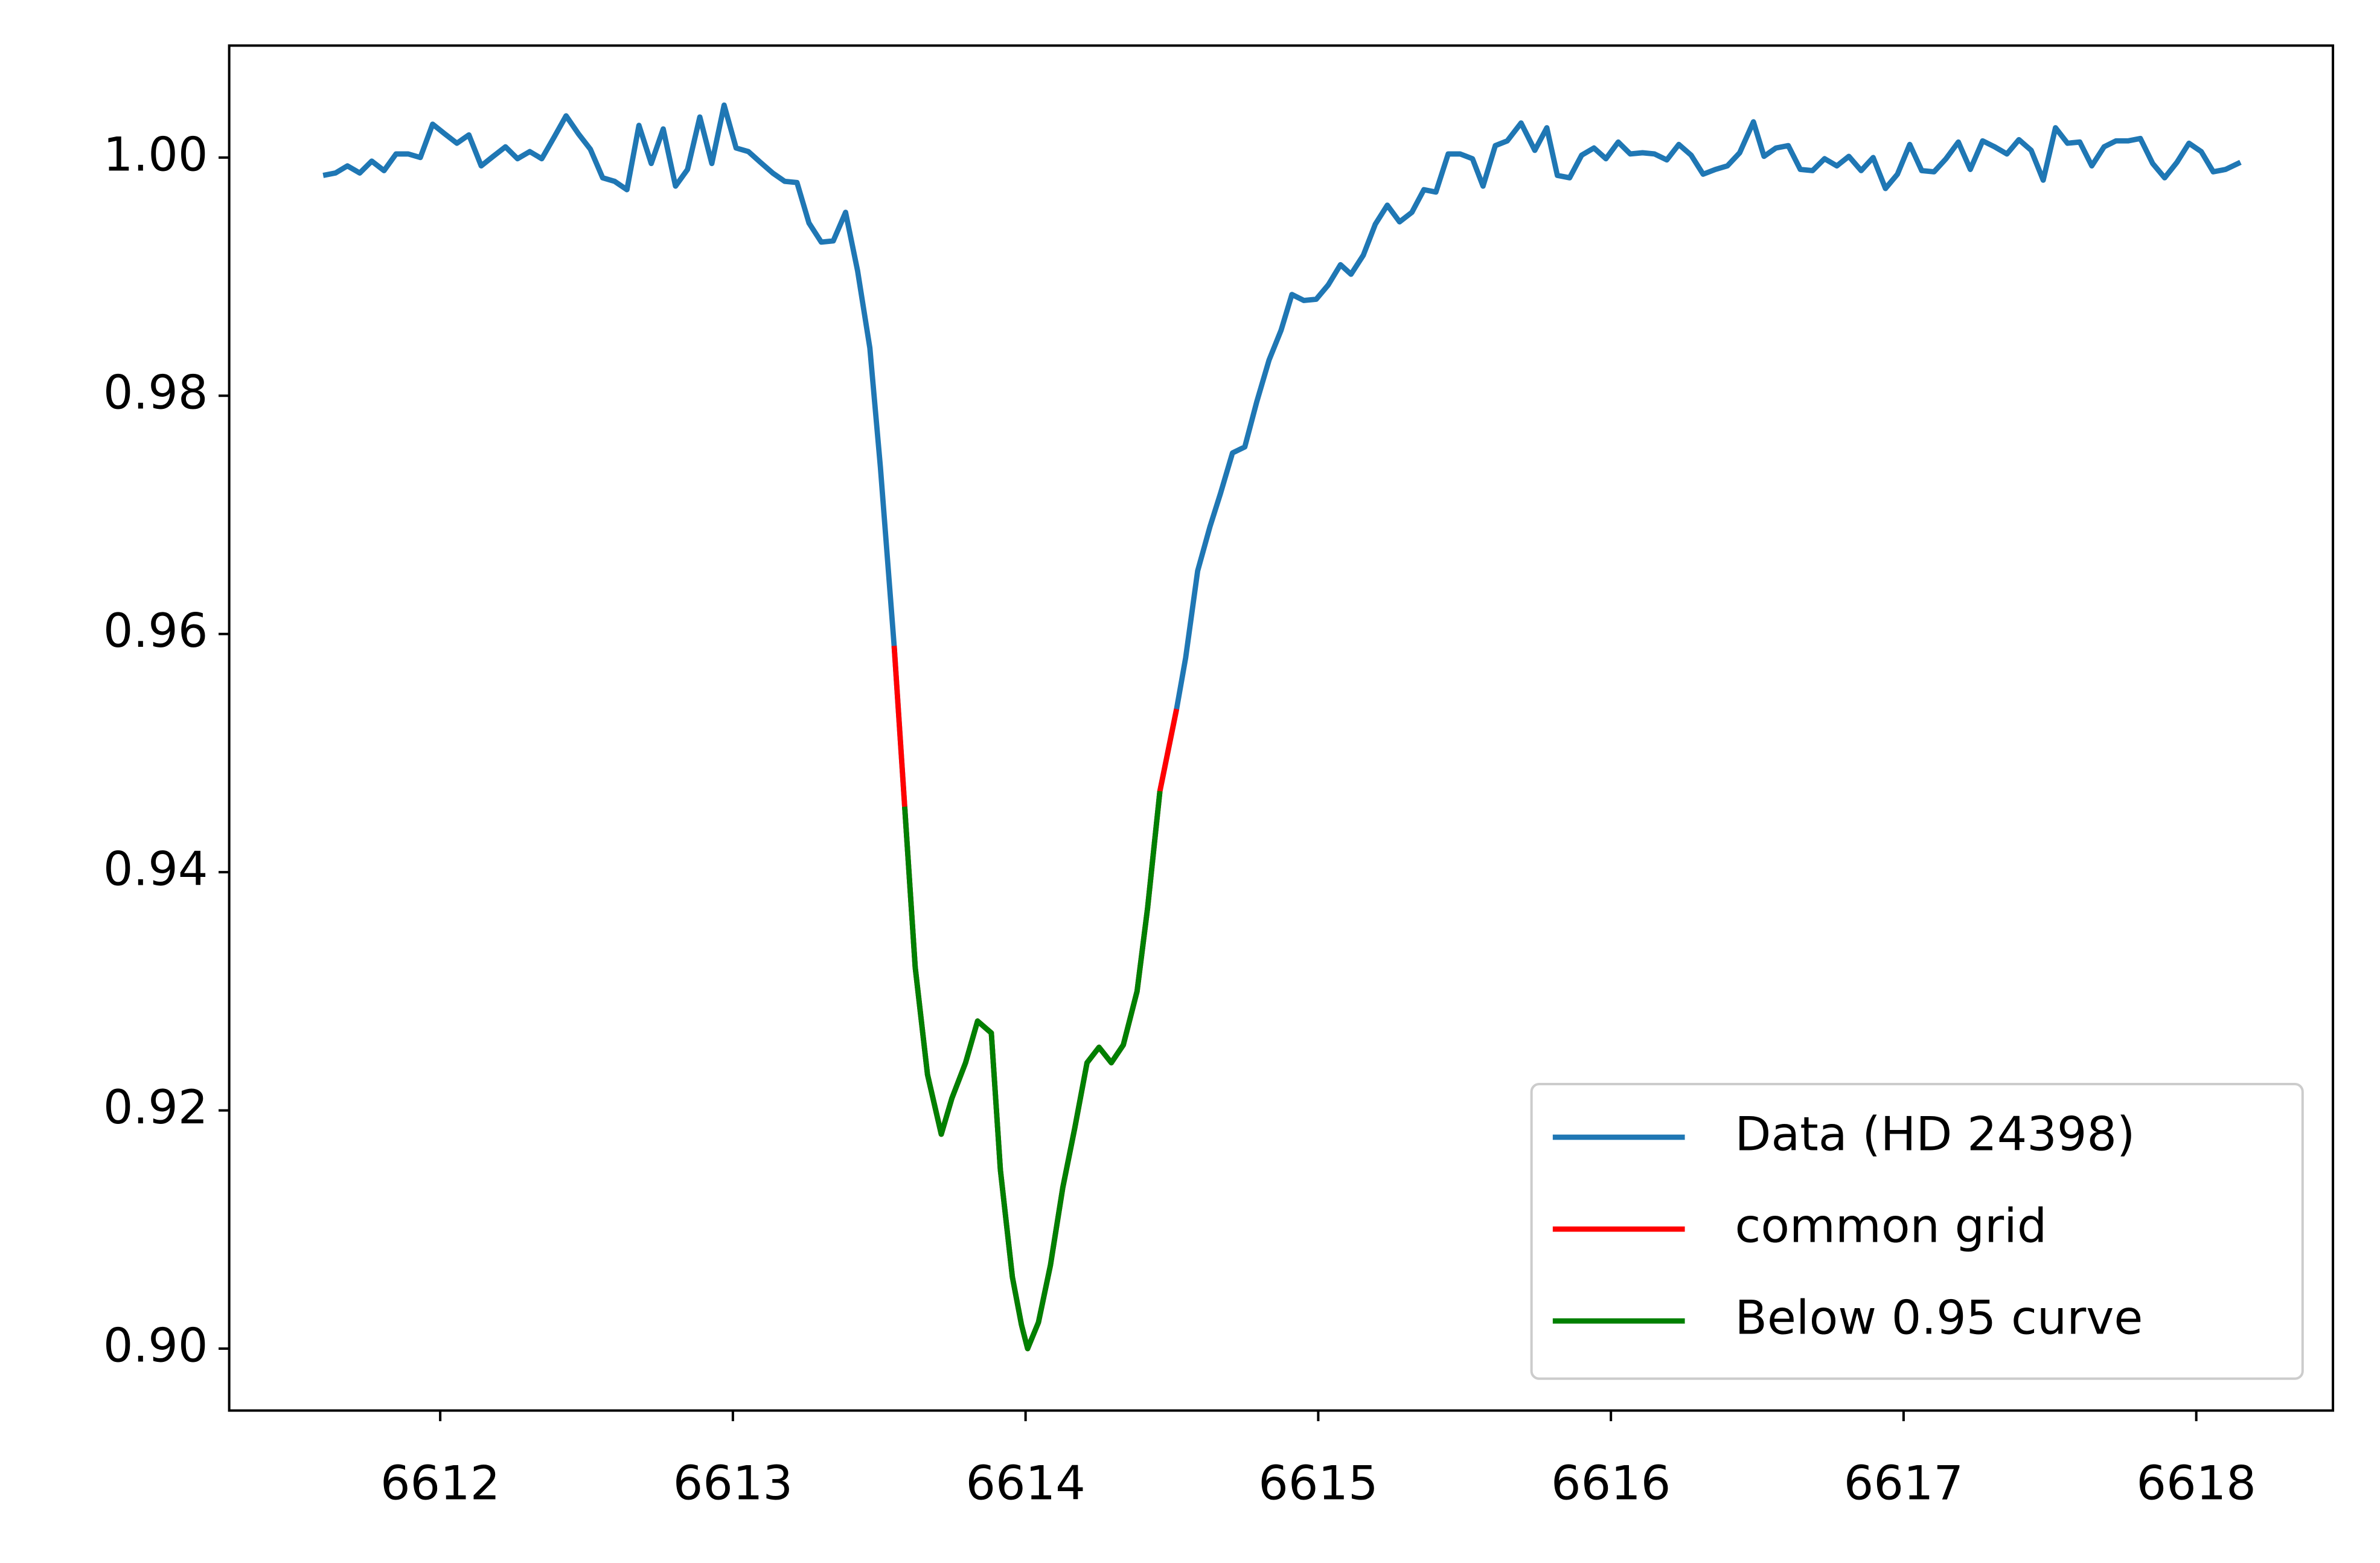  I want to click on y-tick-label: 0.98, so click(155, 393).